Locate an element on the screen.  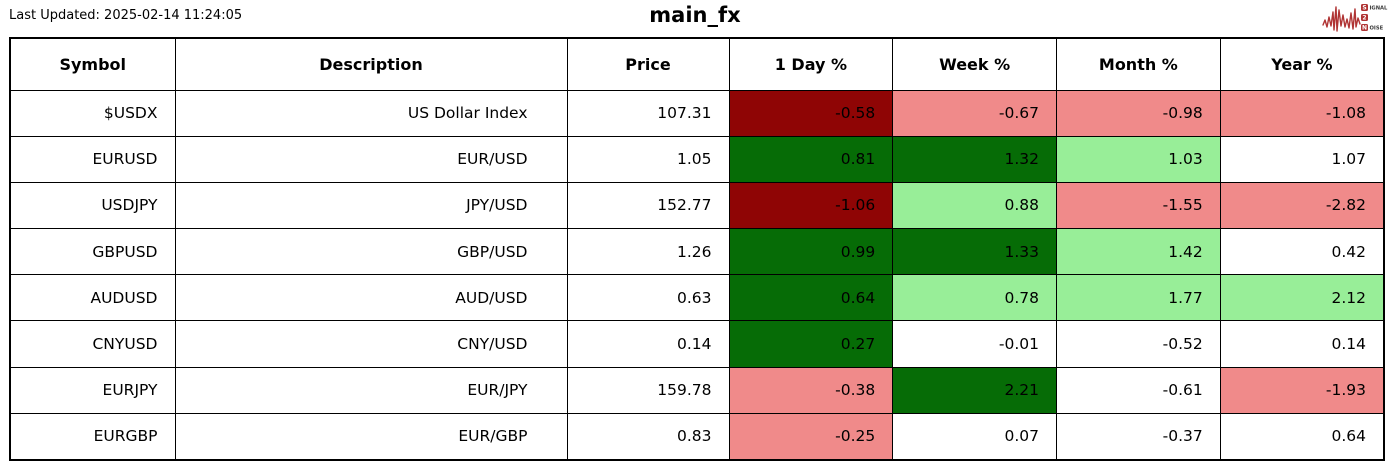
pct-week-cell: 2.21 is located at coordinates (974, 390).